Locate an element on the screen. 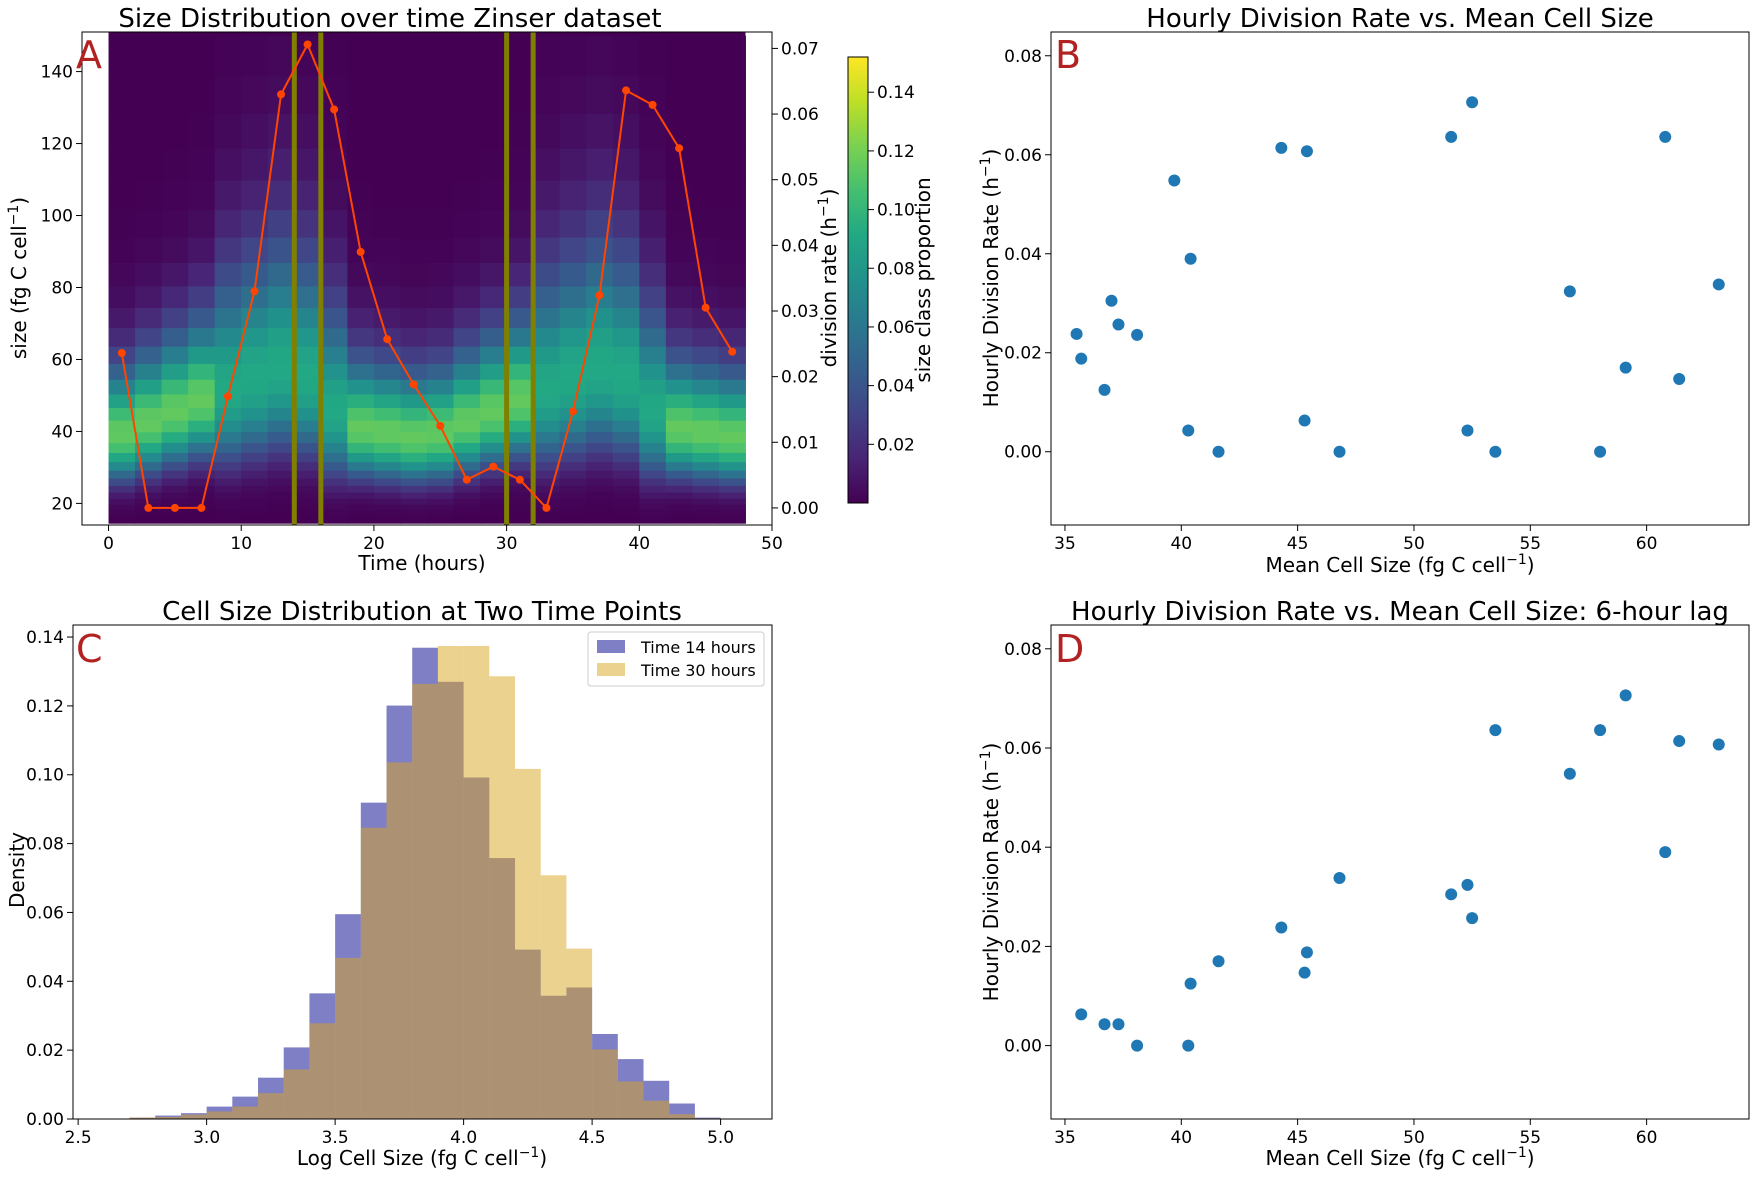 The image size is (1755, 1179). panel-c-legend-box is located at coordinates (676, 659).